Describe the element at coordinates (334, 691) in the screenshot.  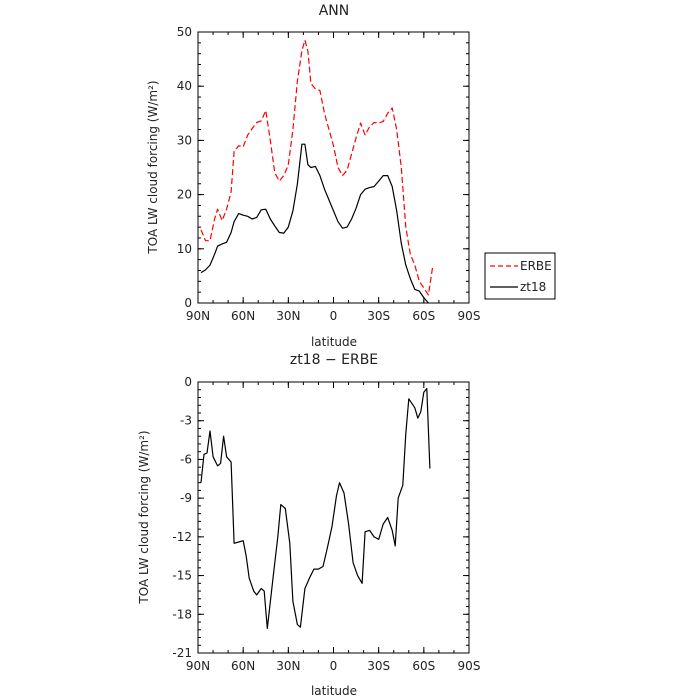
I see `bottom-x-axis-label: latitude` at that location.